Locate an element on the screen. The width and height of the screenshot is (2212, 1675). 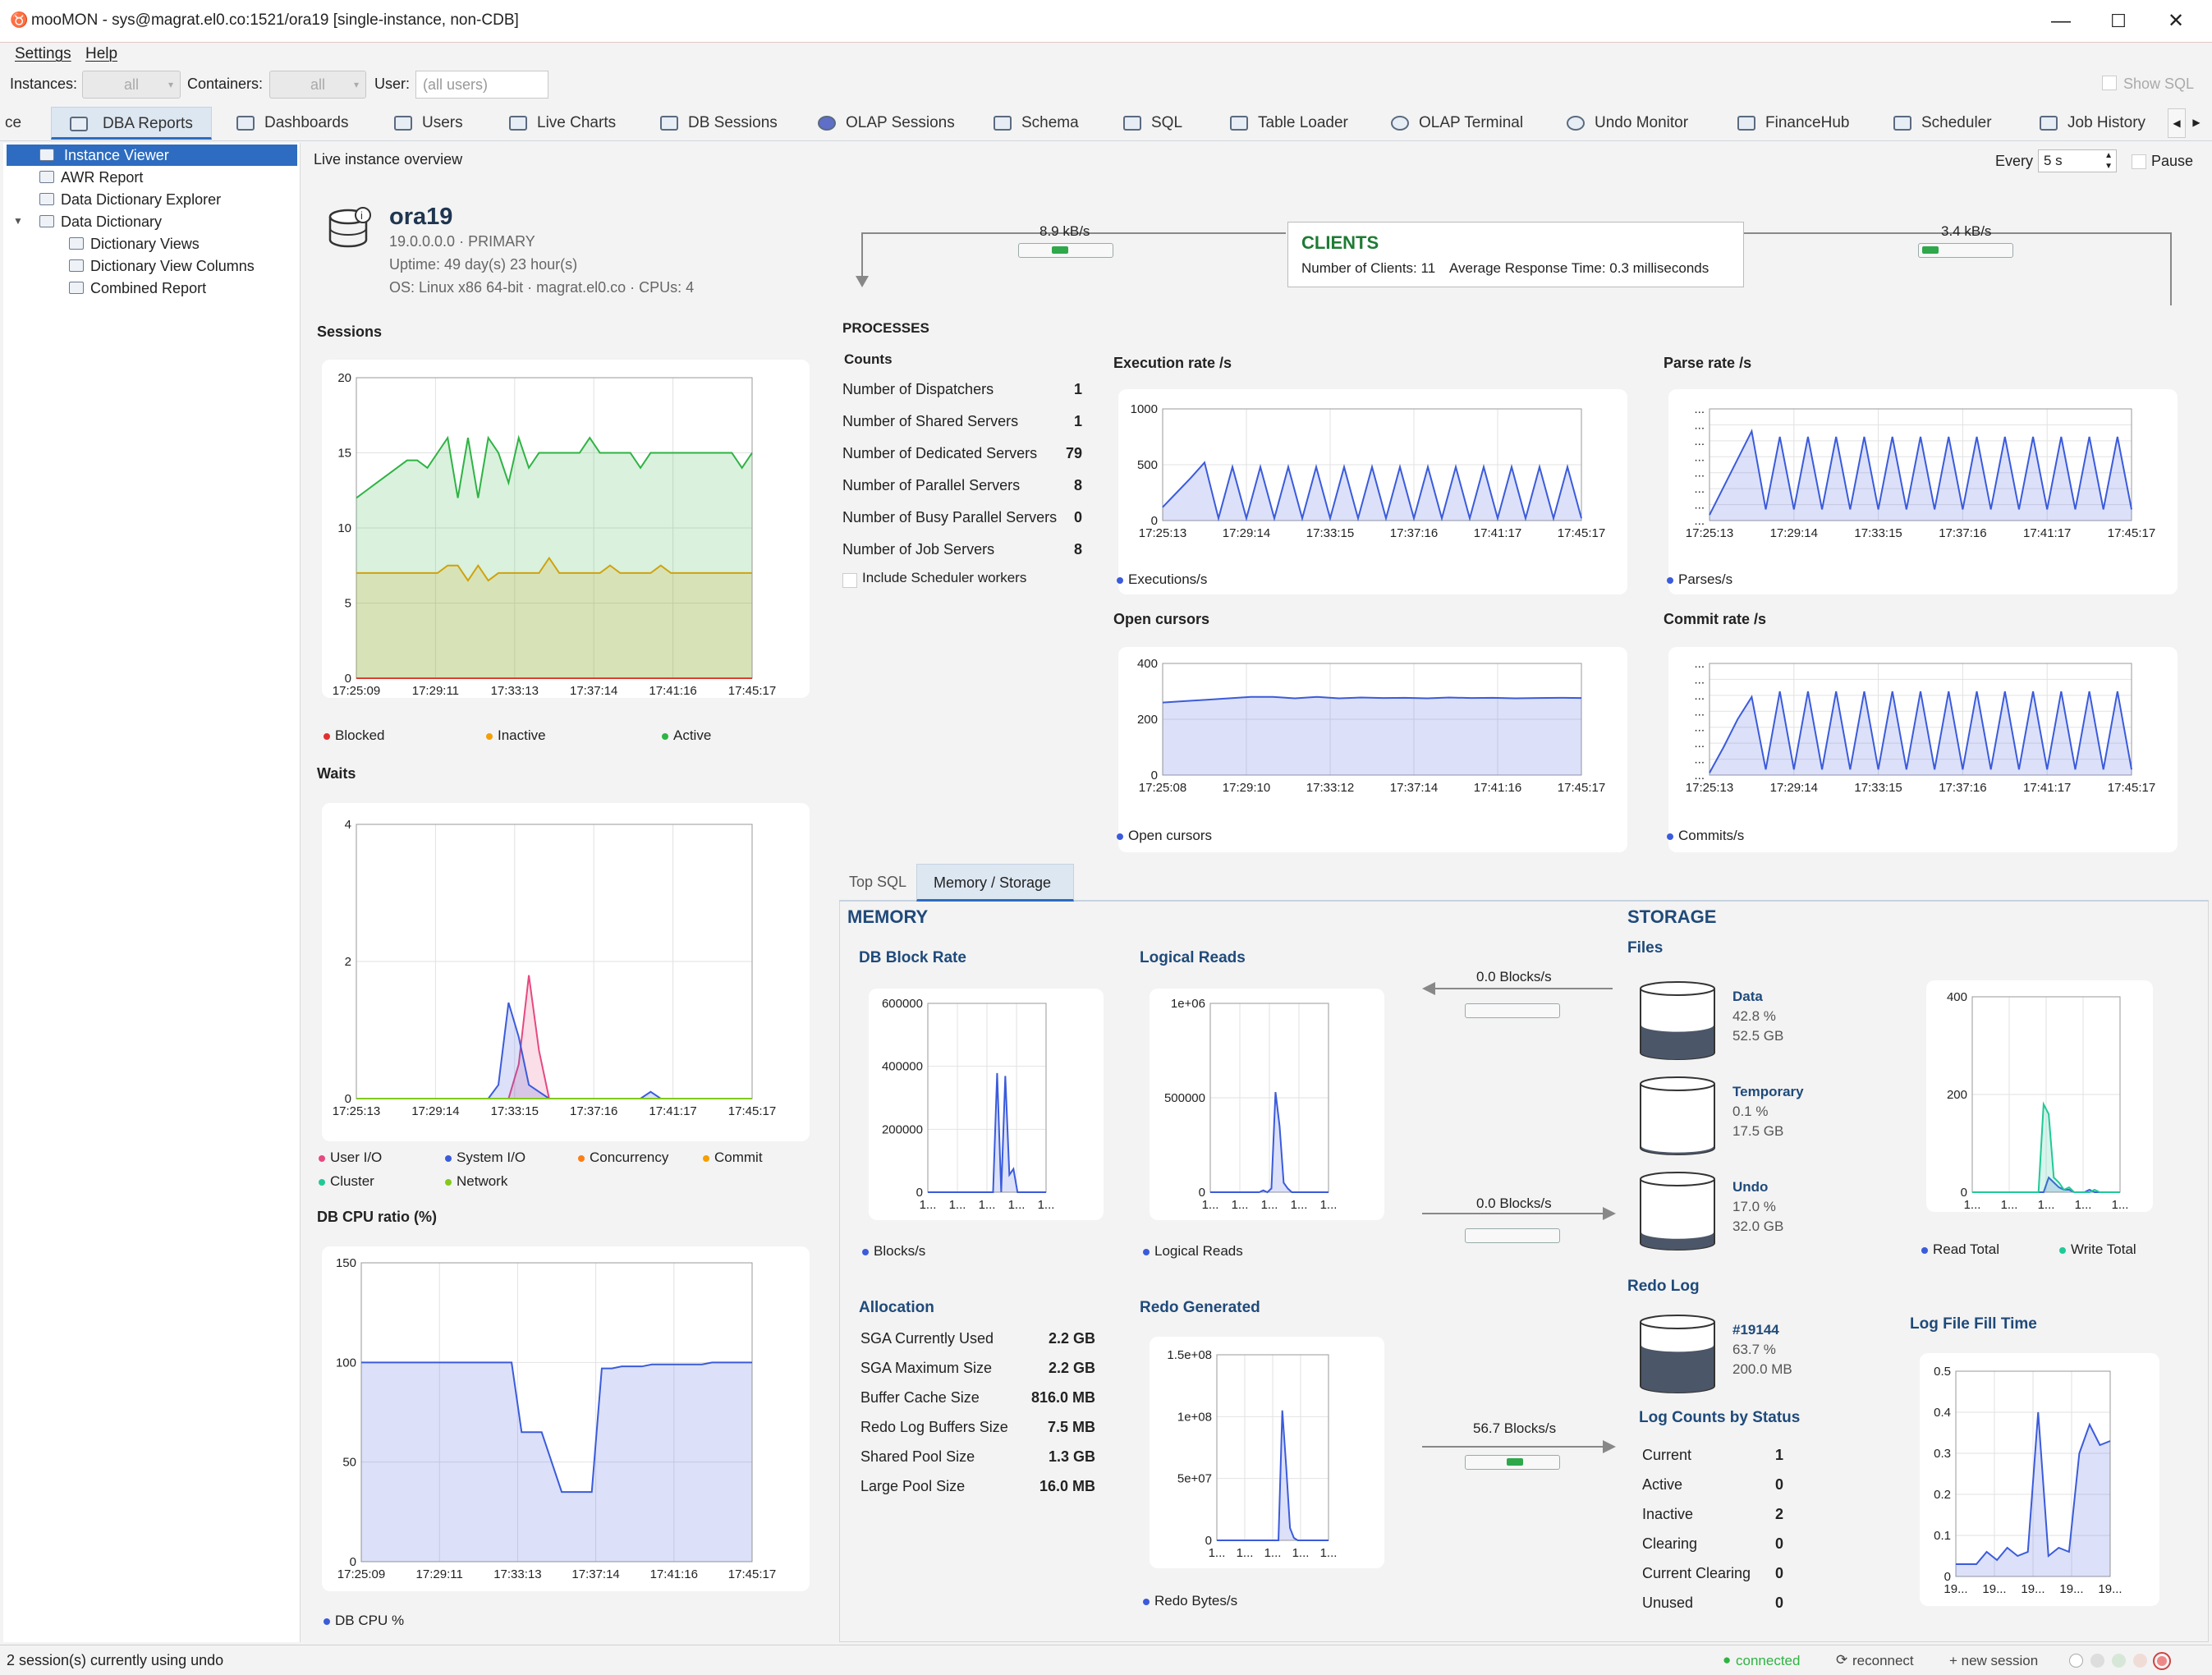
kv-label: Redo Log Buffers Size is located at coordinates (934, 1427).